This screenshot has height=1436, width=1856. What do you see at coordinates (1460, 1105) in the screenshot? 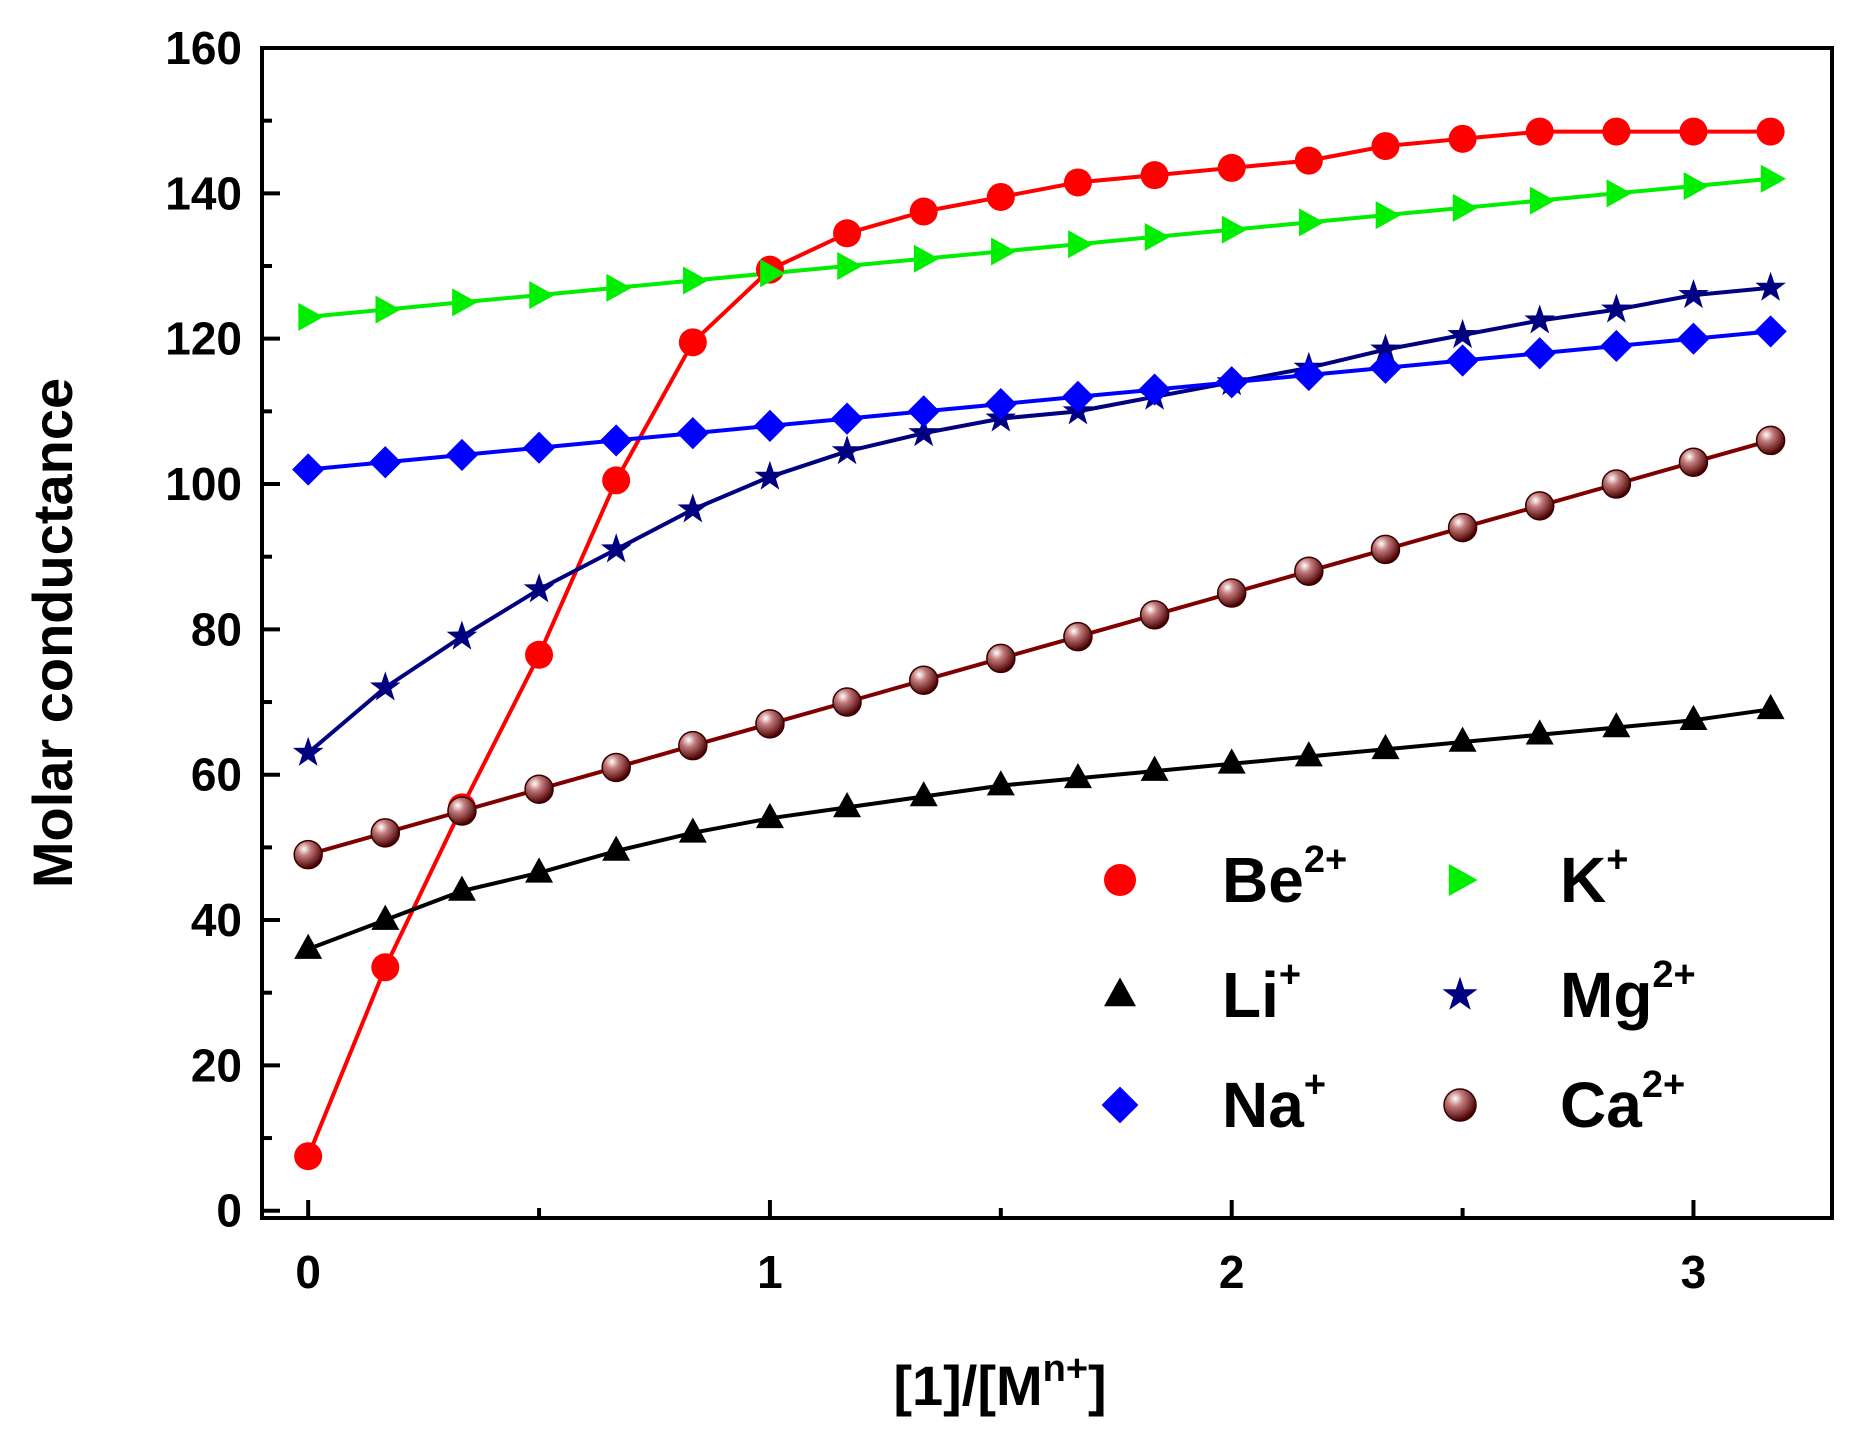
I see `legend-marker-ca` at bounding box center [1460, 1105].